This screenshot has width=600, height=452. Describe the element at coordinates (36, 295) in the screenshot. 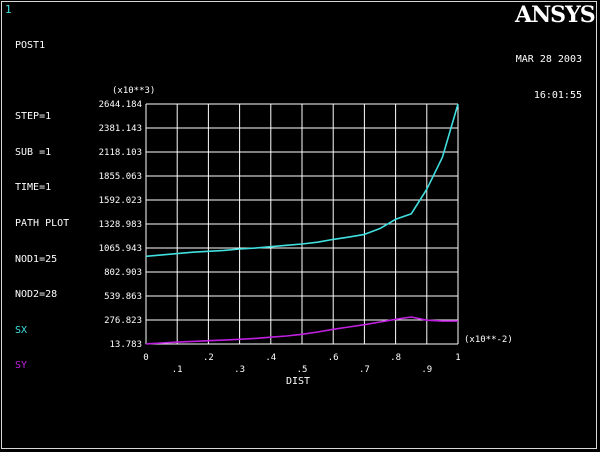

I see `info-line-nod2: NOD2=28` at that location.